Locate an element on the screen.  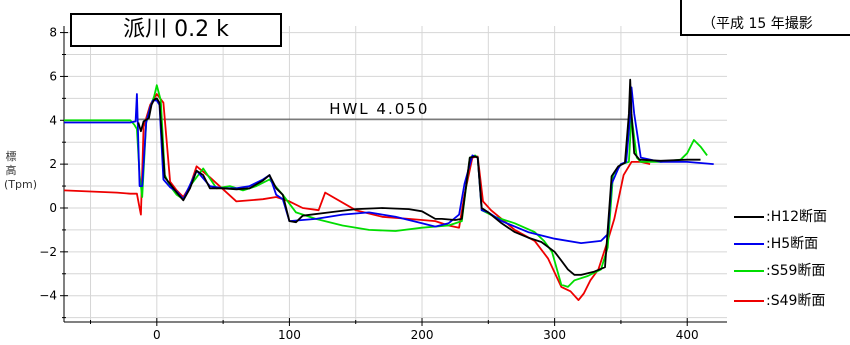
x-tick-label: 100 is located at coordinates (289, 335).